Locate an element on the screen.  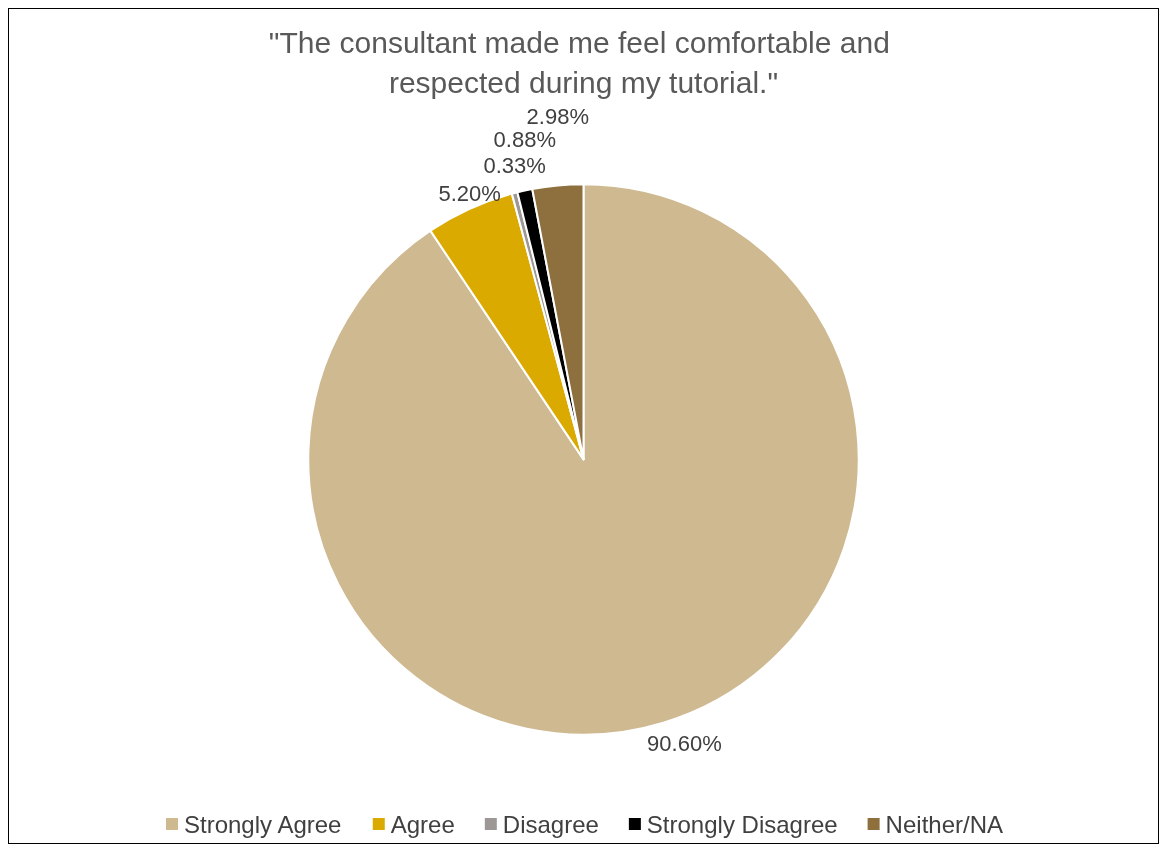
legend-label: Strongly Agree is located at coordinates (263, 824).